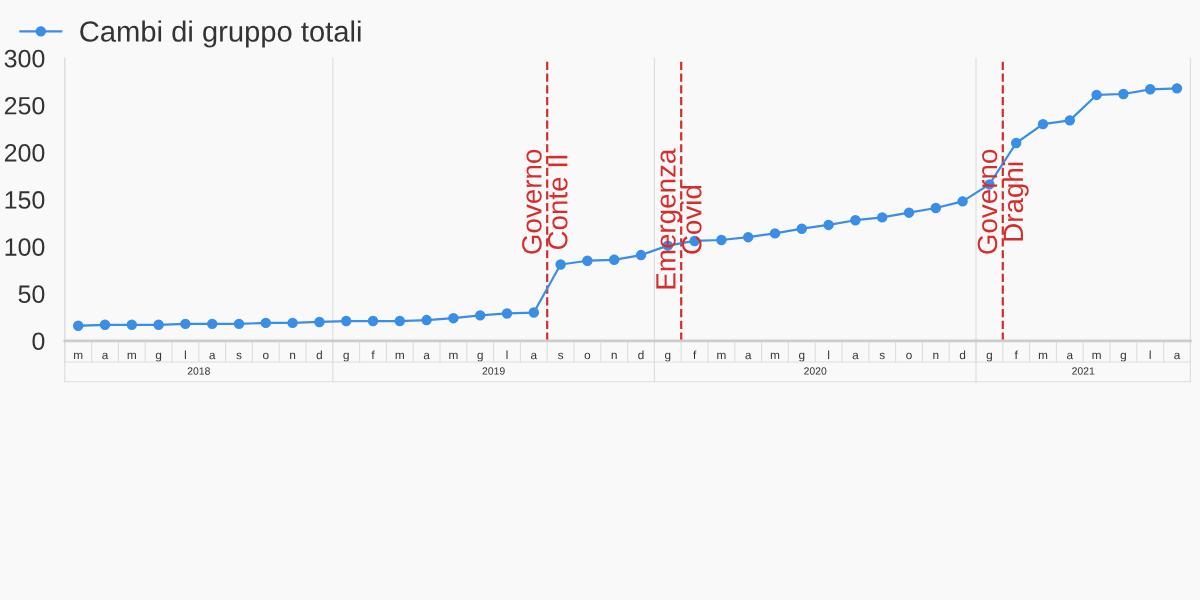 The image size is (1200, 600). What do you see at coordinates (493, 371) in the screenshot?
I see `text: 2019` at bounding box center [493, 371].